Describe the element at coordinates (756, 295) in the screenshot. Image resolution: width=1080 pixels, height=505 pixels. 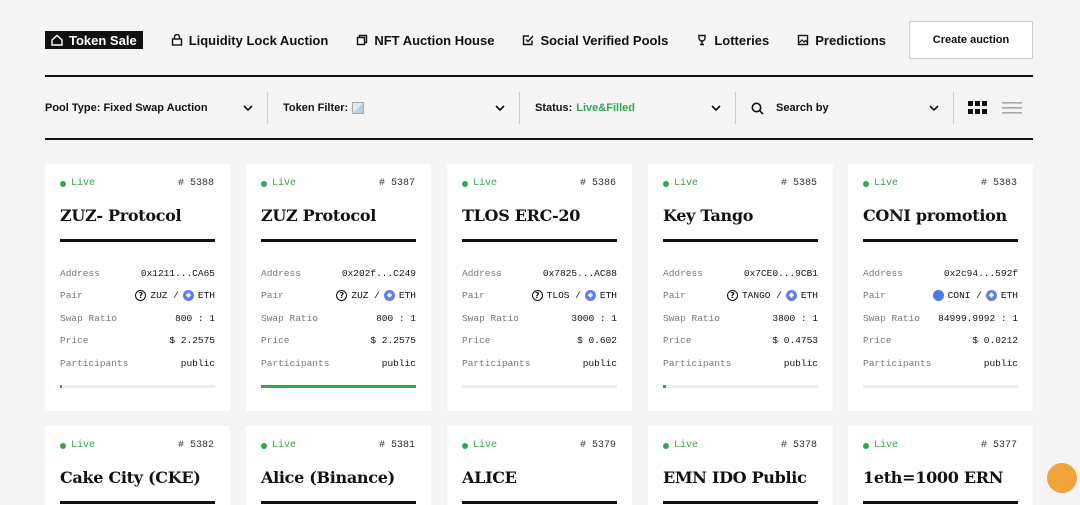
I see `pair-token: TANGO` at that location.